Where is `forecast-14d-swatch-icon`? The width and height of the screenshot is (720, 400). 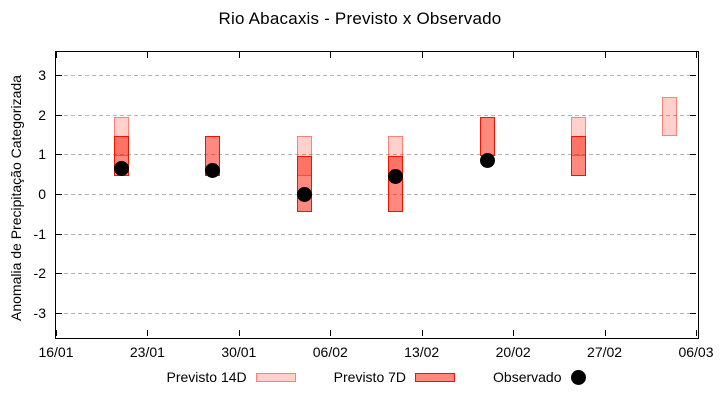 forecast-14d-swatch-icon is located at coordinates (275, 377).